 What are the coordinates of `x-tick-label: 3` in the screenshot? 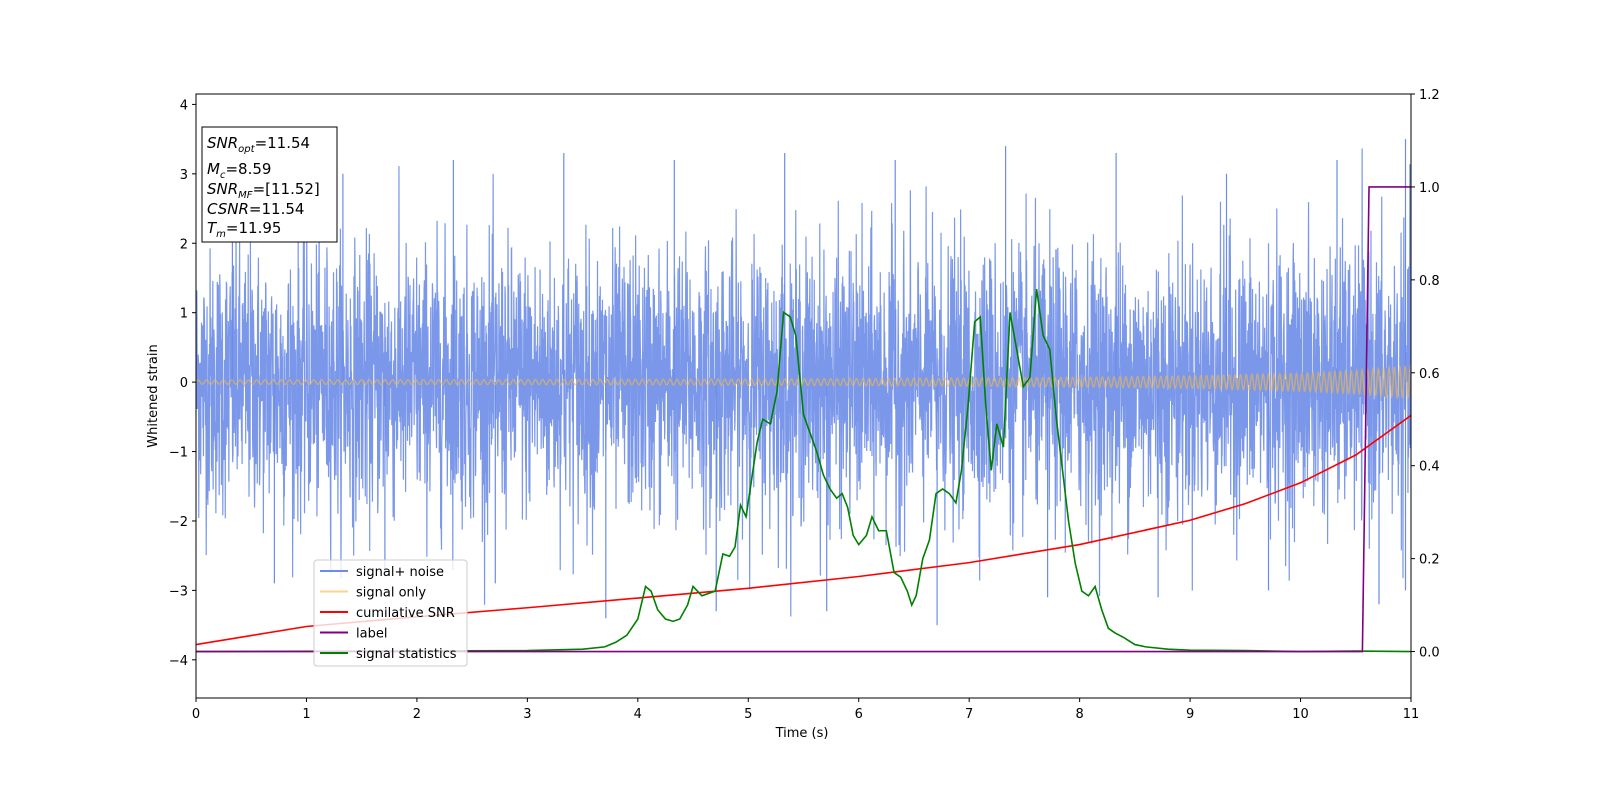 It's located at (527, 714).